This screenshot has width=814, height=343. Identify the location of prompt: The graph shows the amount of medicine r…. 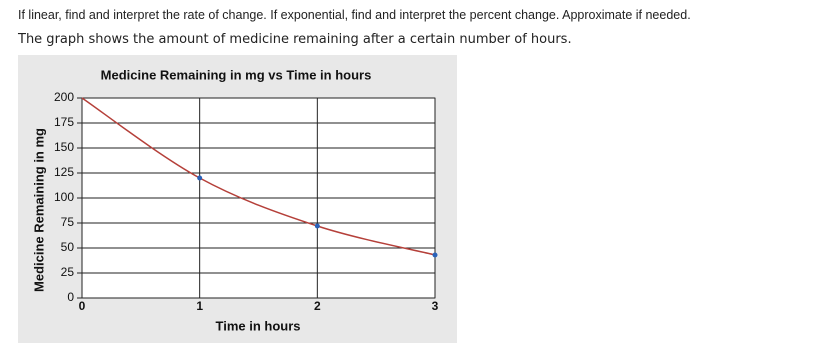
(295, 39).